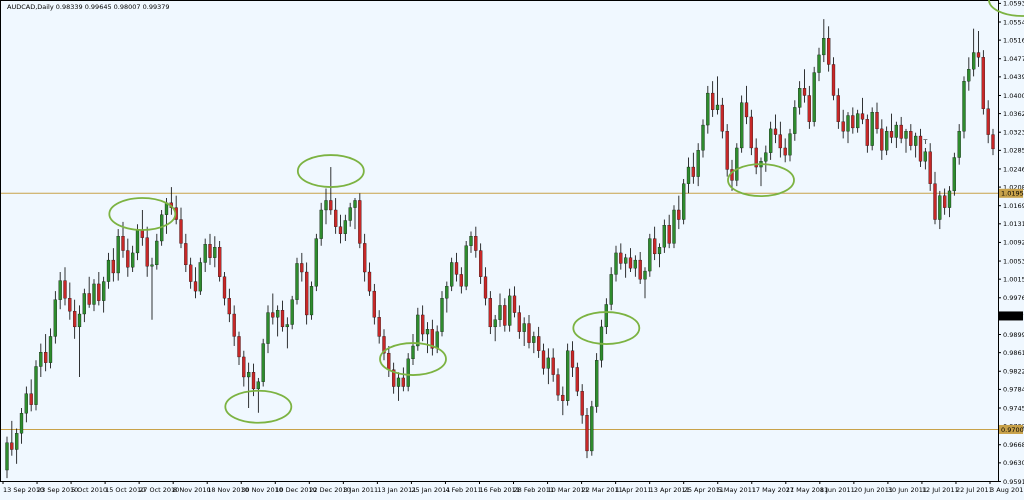 The image size is (1024, 500). I want to click on x-tick-label: 27 May 2011, so click(807, 490).